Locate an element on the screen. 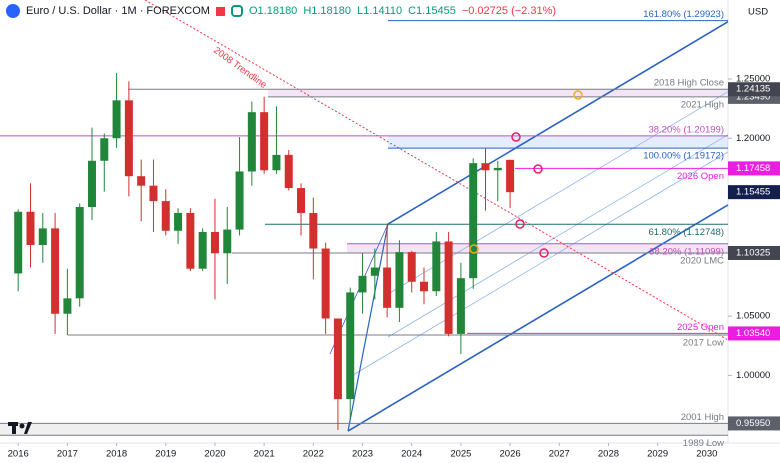 The image size is (780, 463). level-label: 2025 Open is located at coordinates (700, 327).